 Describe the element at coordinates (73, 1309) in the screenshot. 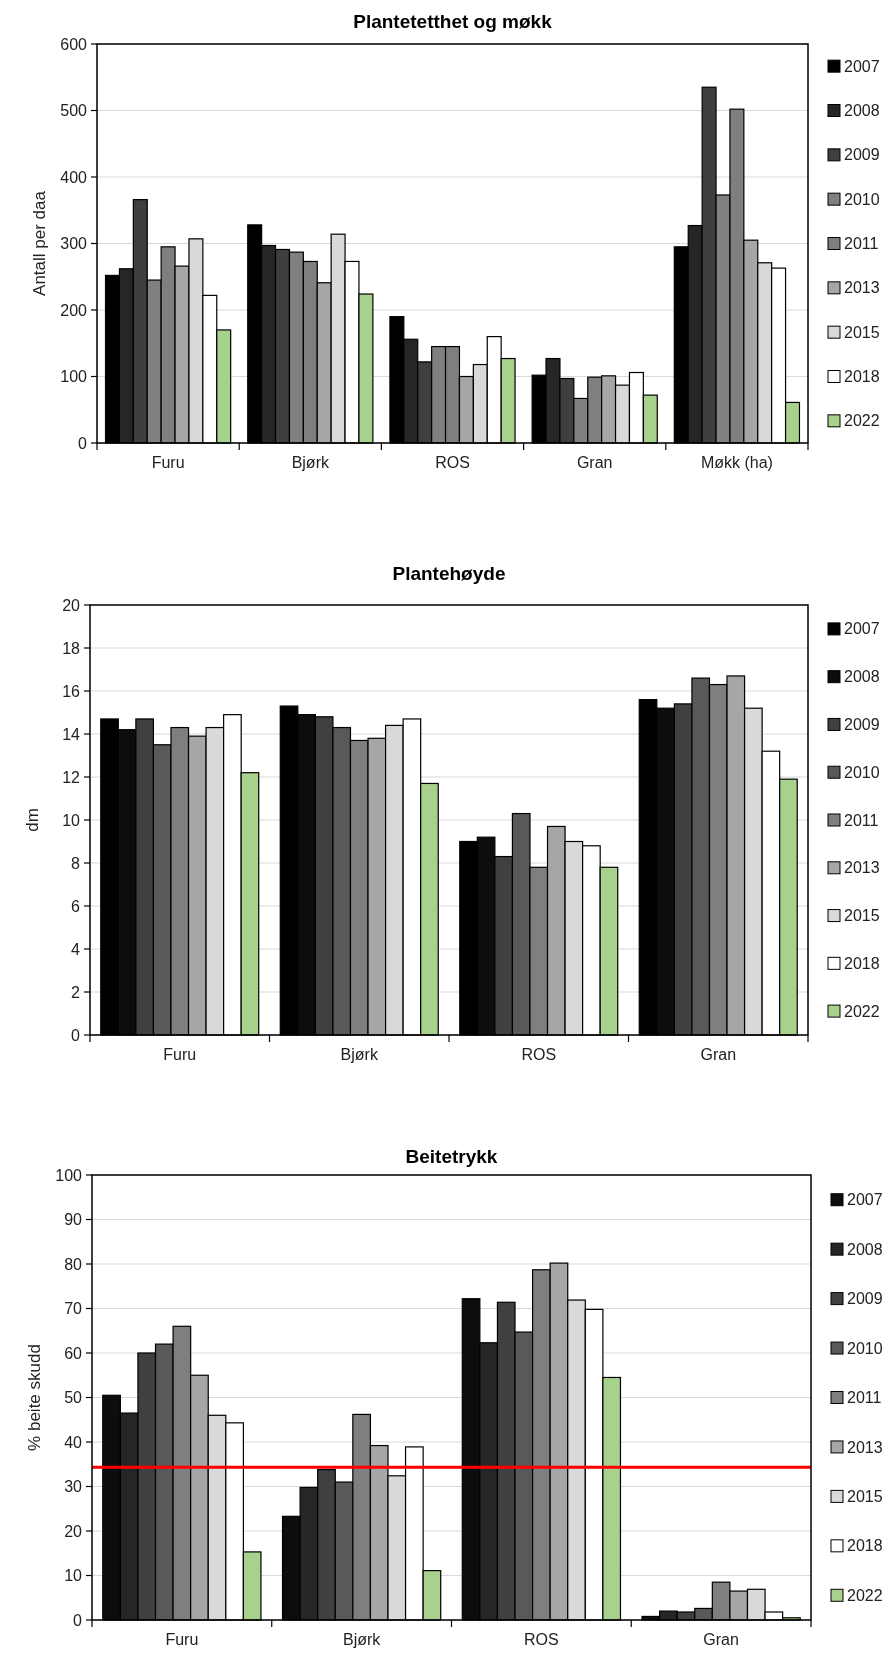

I see `y-tick-label: 70` at that location.